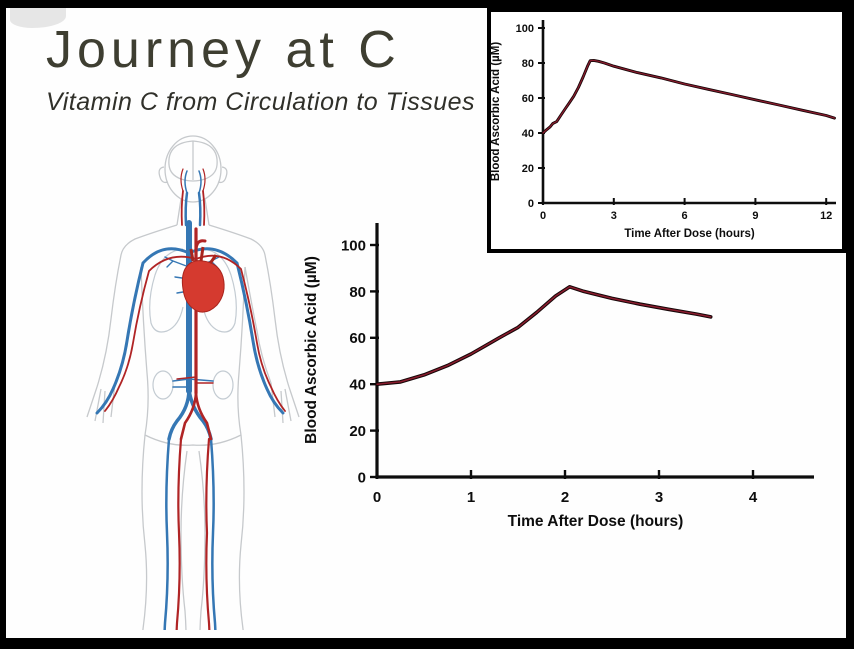  What do you see at coordinates (193, 385) in the screenshot?
I see `kidneys-outline` at bounding box center [193, 385].